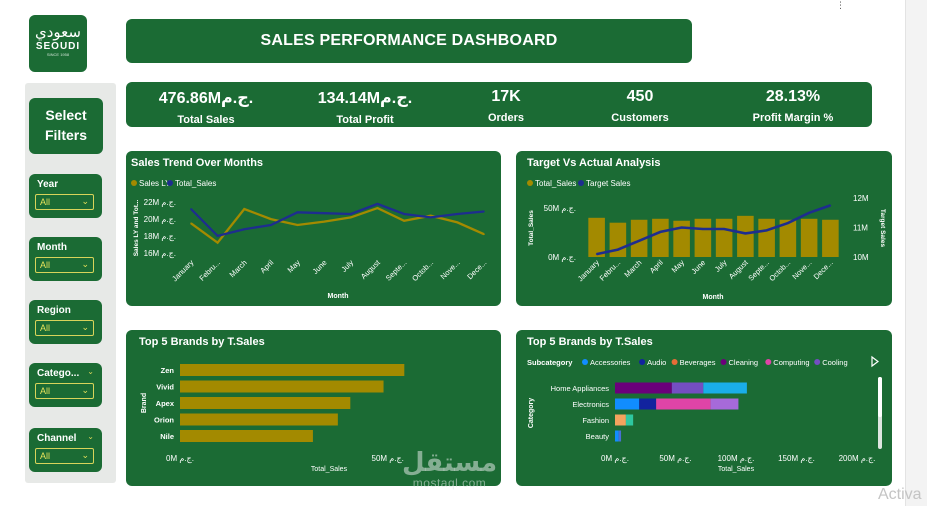  Describe the element at coordinates (590, 342) in the screenshot. I see `chart-title: Top 5 Brands by T.Sales` at that location.